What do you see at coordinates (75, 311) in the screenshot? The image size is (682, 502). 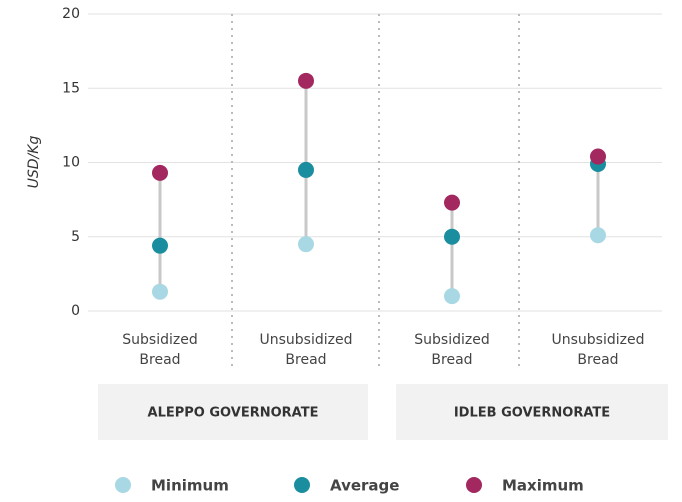 I see `y-tick-label: 0` at bounding box center [75, 311].